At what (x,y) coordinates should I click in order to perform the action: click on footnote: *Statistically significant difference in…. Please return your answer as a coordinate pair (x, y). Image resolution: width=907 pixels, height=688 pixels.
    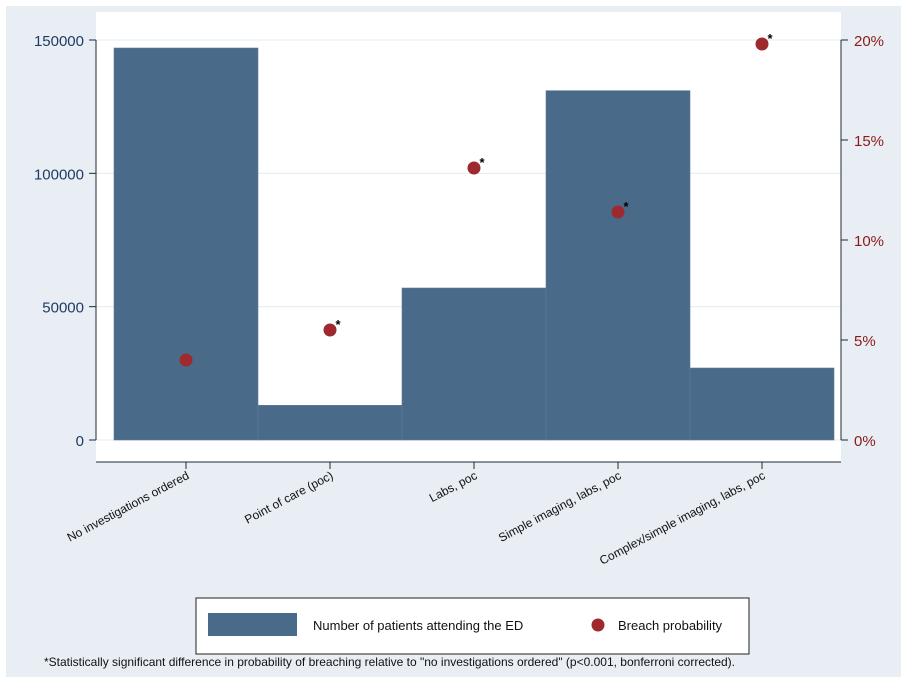
    Looking at the image, I should click on (390, 662).